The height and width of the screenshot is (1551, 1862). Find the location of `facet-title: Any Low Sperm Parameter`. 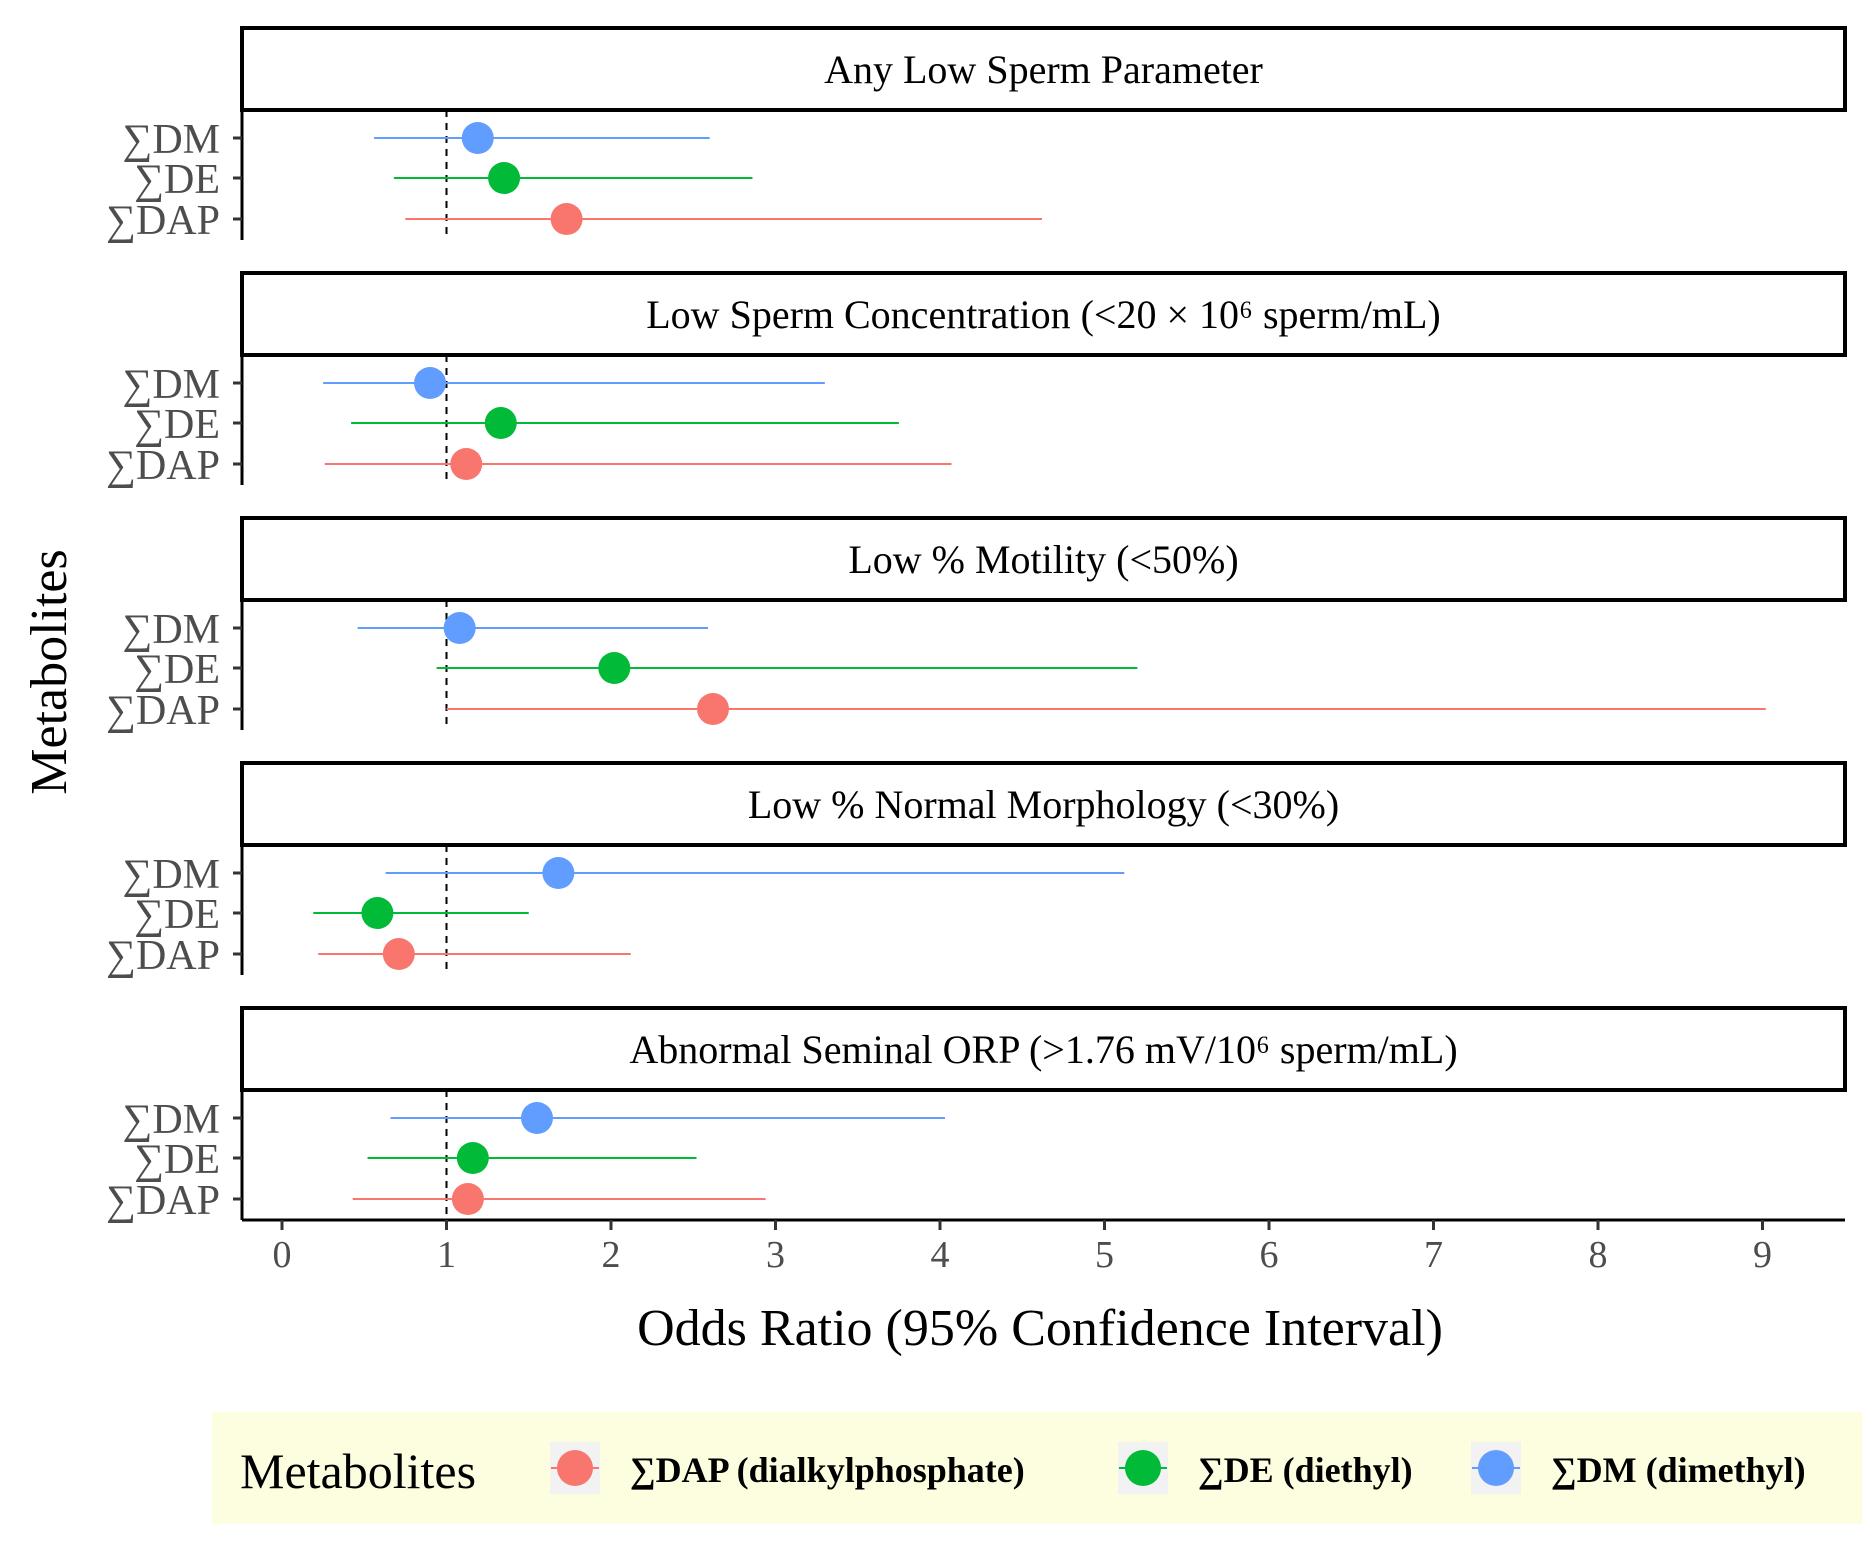

facet-title: Any Low Sperm Parameter is located at coordinates (1043, 69).